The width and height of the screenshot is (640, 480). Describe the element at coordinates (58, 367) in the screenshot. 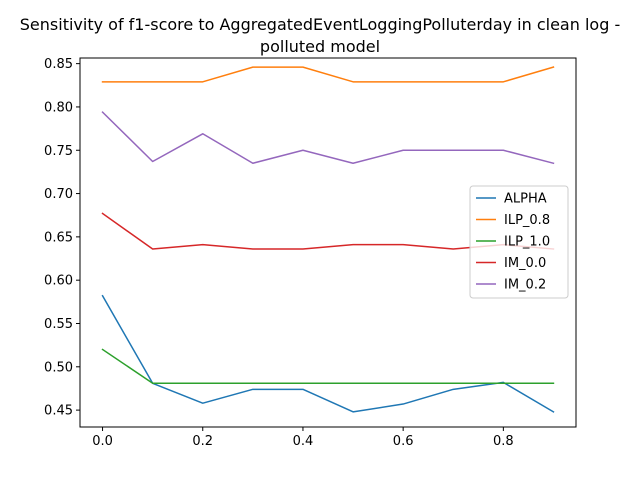

I see `y-tick-label: 0.50` at that location.